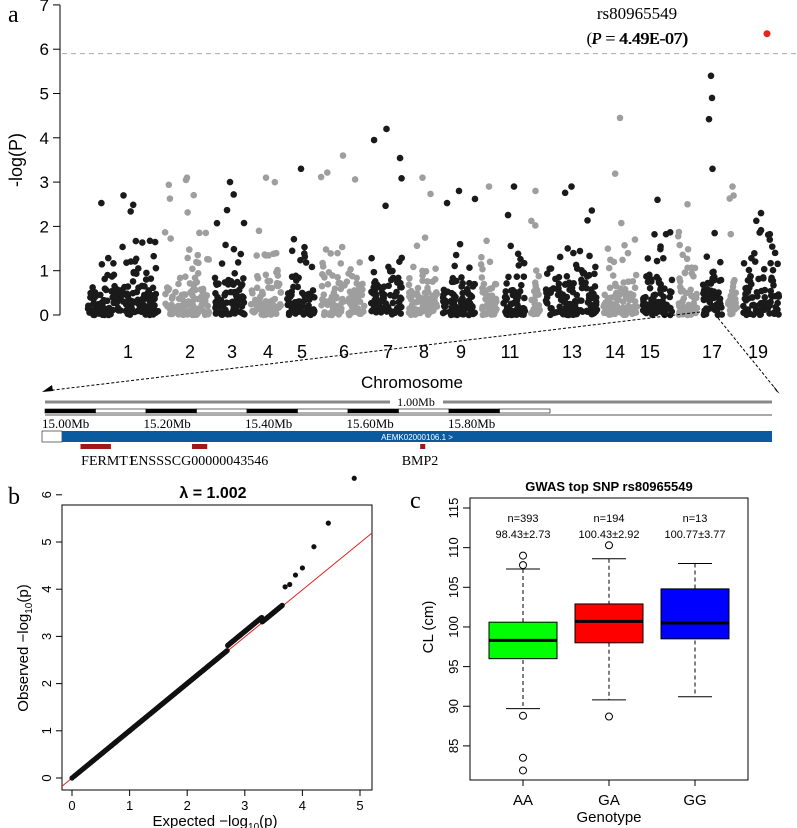  I want to click on y-tick-label: 1, so click(44, 271).